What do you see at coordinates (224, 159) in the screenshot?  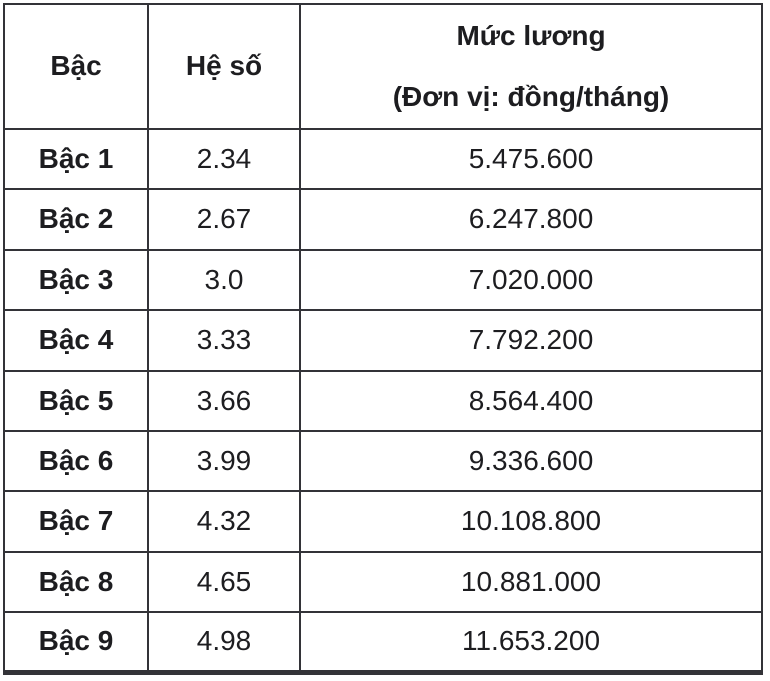 I see `cell-coefficient: 2.34` at bounding box center [224, 159].